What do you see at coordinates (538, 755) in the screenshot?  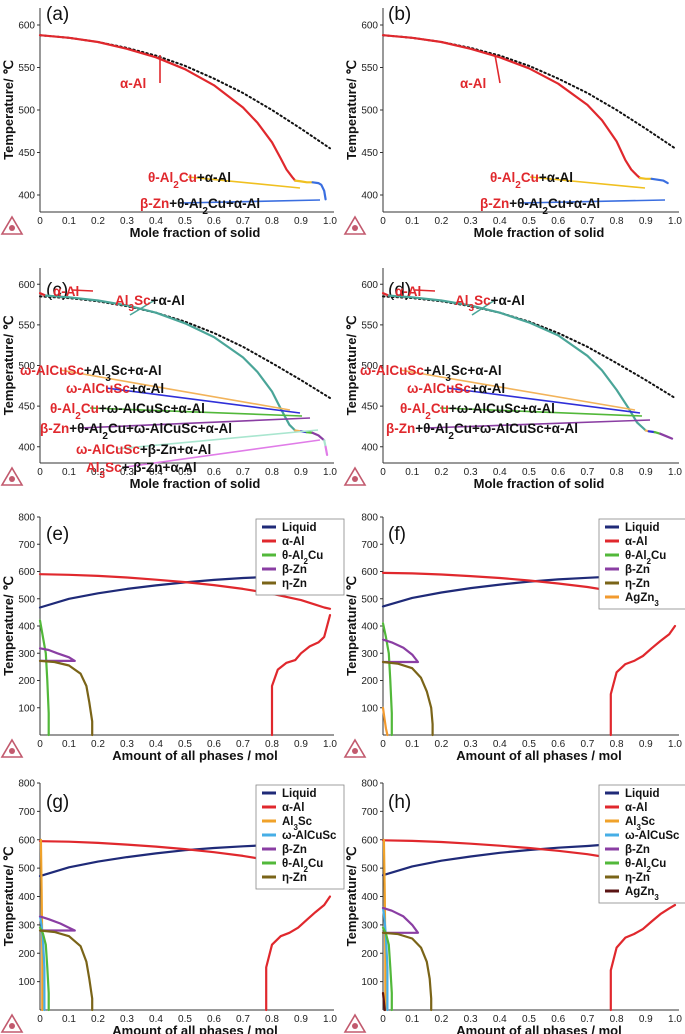 I see `x-axis-label: Amount of all phases / mol` at bounding box center [538, 755].